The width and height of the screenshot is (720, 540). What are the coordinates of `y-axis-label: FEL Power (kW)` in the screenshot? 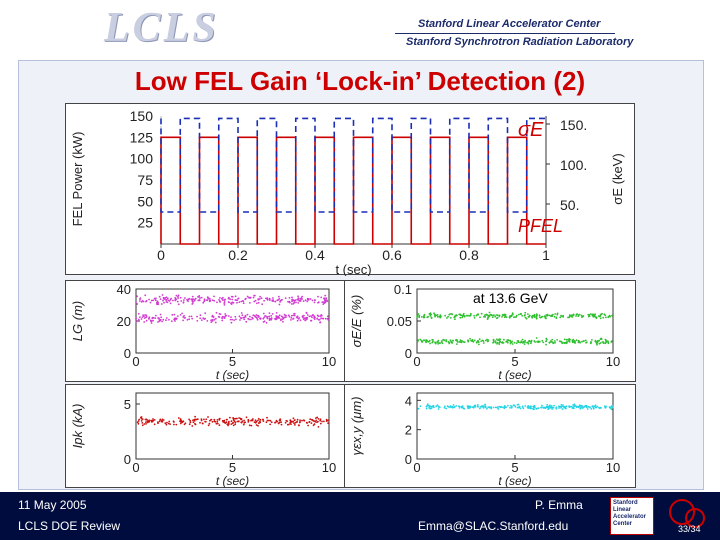 It's located at (77, 179).